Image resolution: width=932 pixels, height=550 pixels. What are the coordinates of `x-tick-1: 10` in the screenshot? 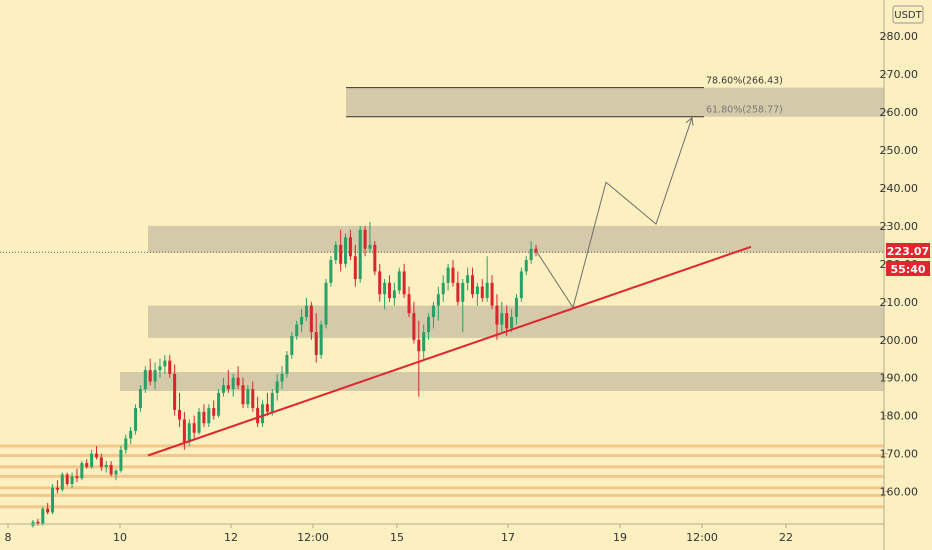 It's located at (120, 537).